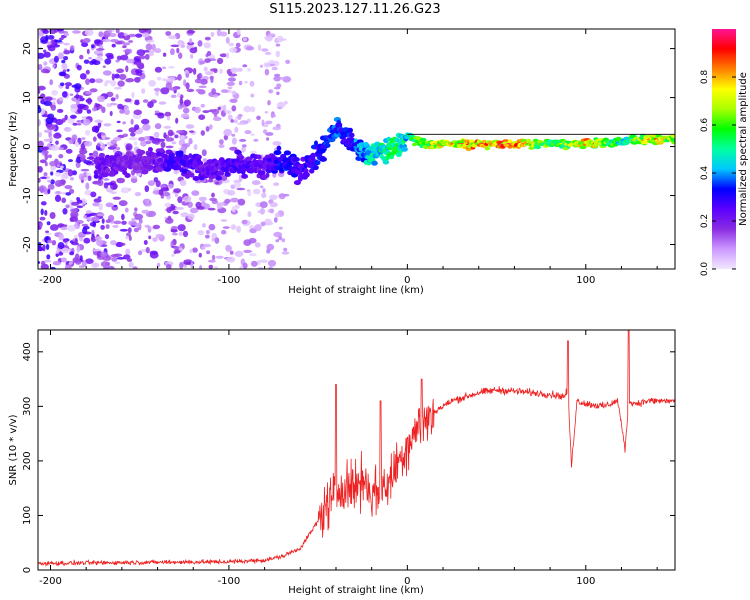 This screenshot has width=750, height=600. What do you see at coordinates (27, 48) in the screenshot?
I see `y-tick-label: 20` at bounding box center [27, 48].